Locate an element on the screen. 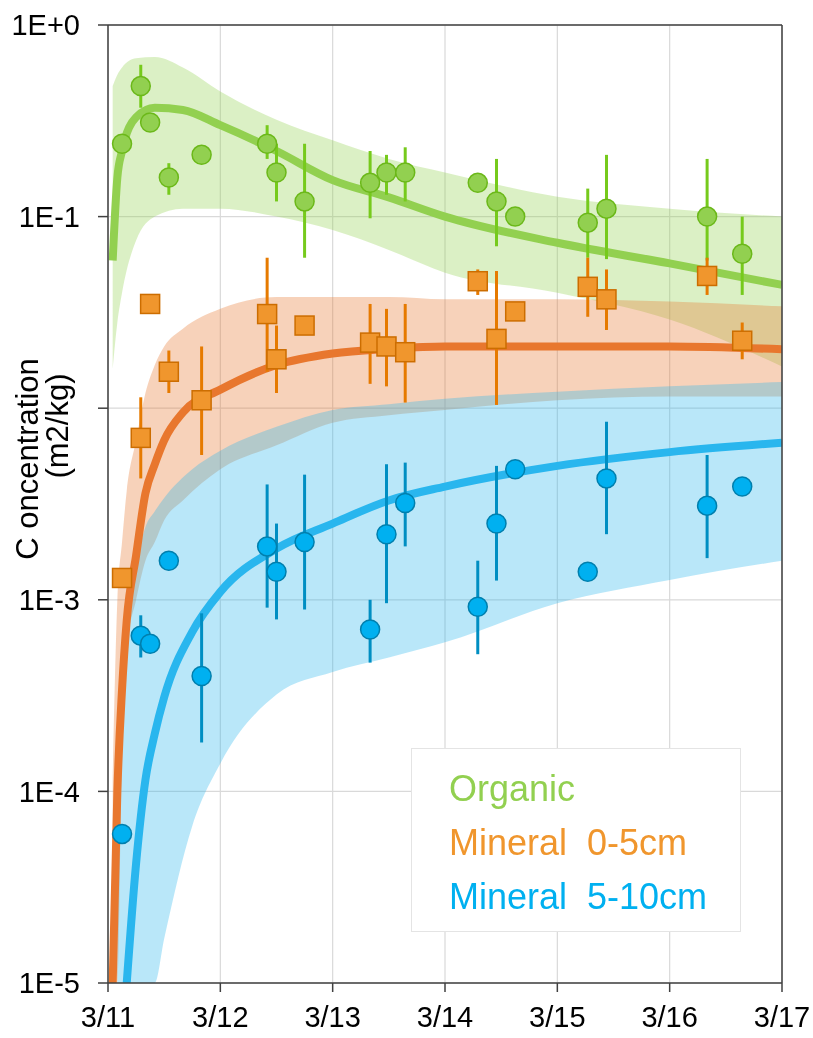  y-tick-label: 1E-3 is located at coordinates (49, 600).